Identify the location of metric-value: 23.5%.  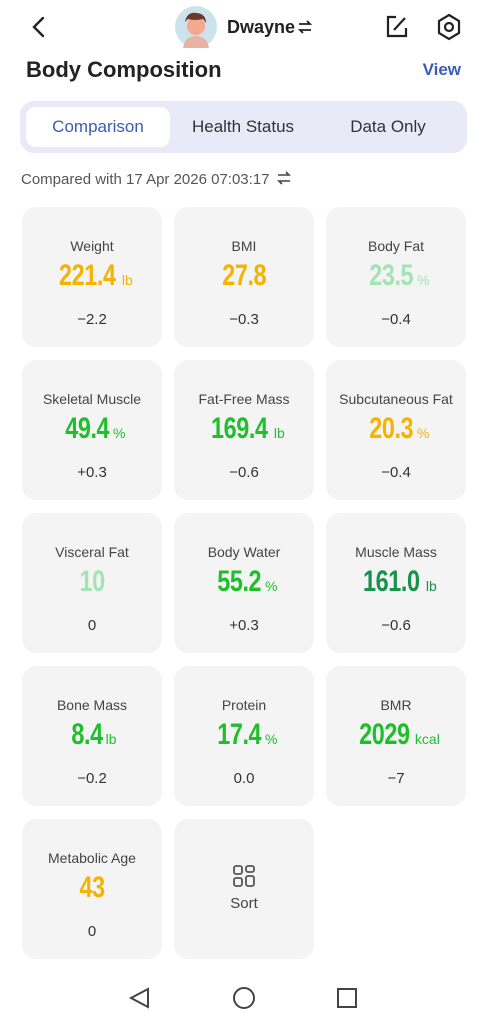
(396, 276).